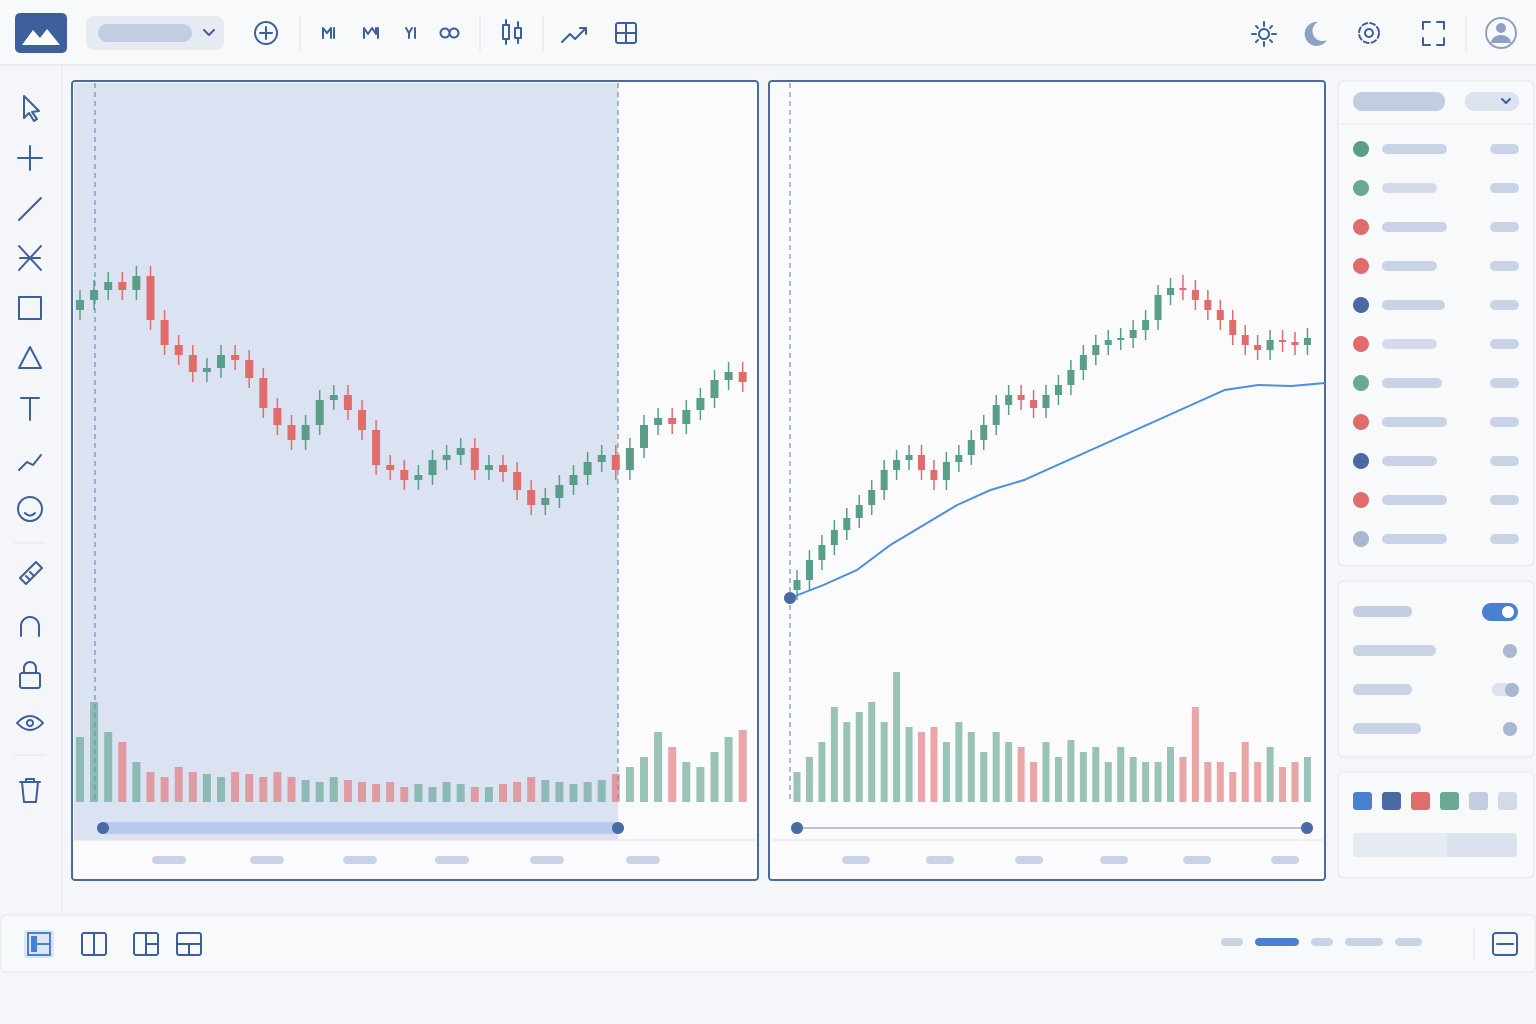  Describe the element at coordinates (41, 33) in the screenshot. I see `logo` at that location.